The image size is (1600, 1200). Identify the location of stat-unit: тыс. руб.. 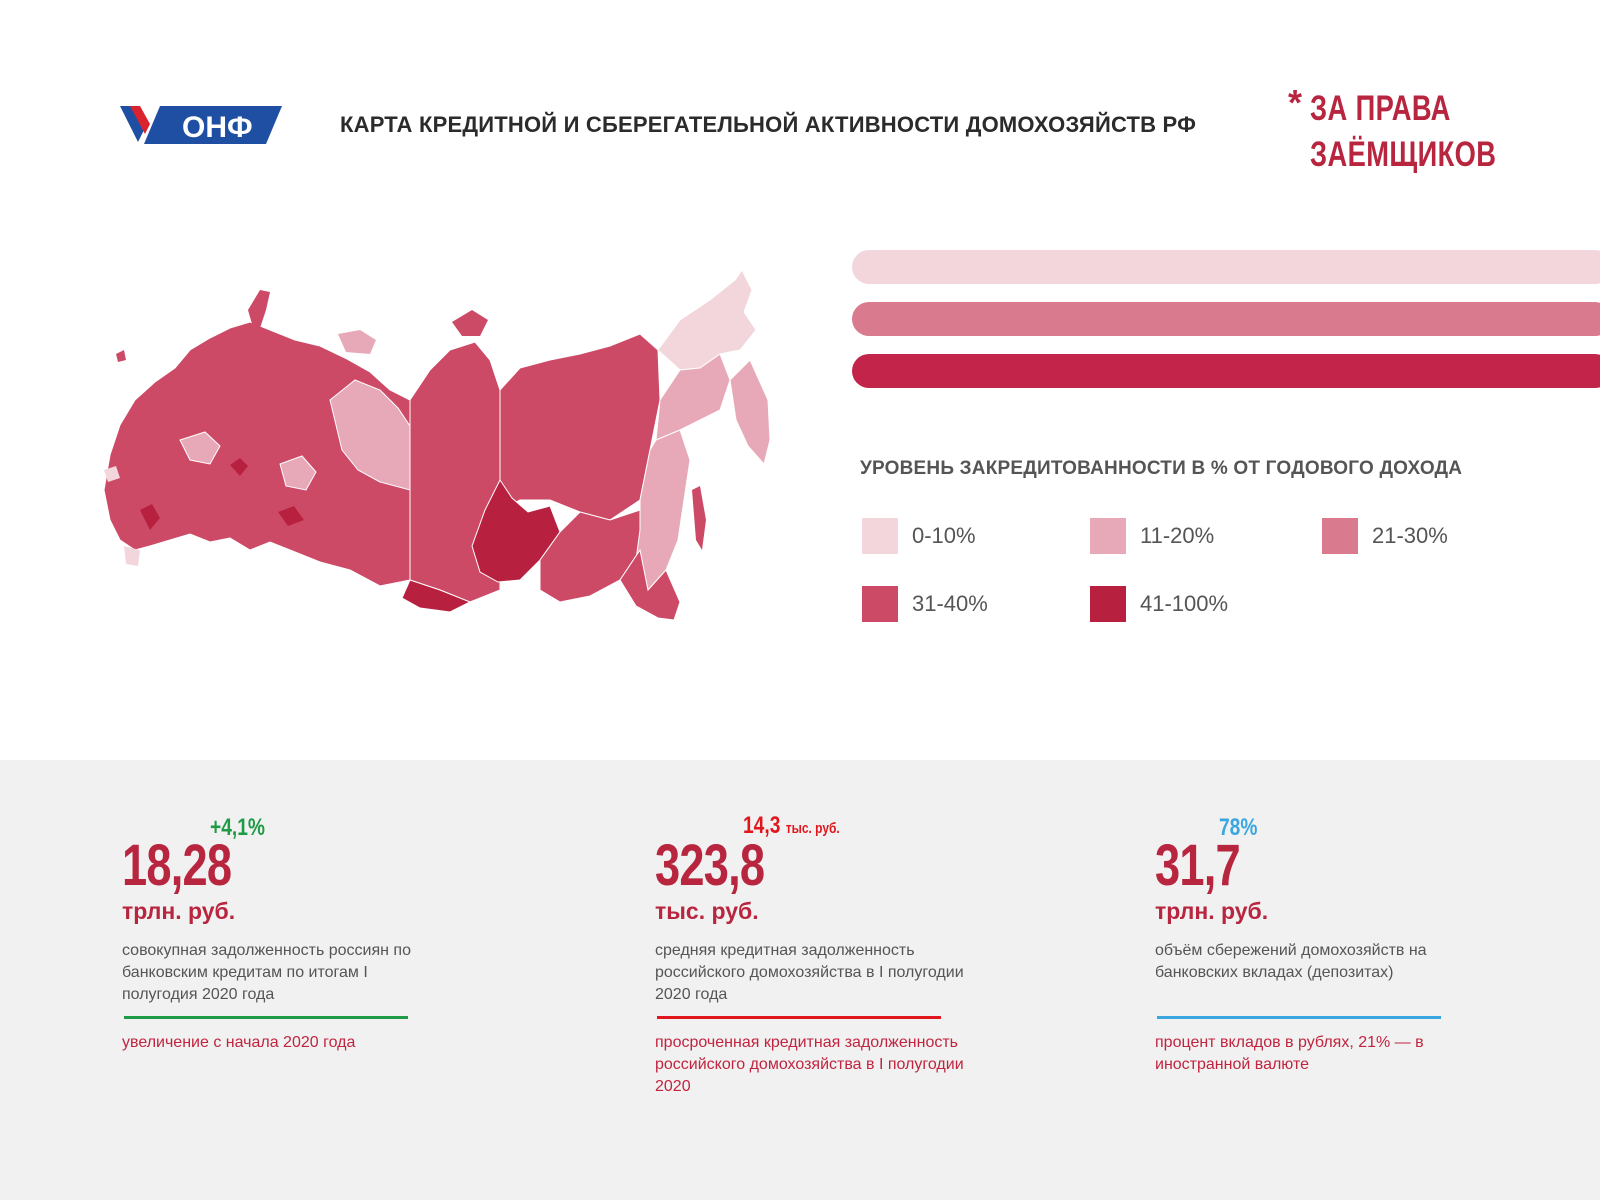
(707, 911).